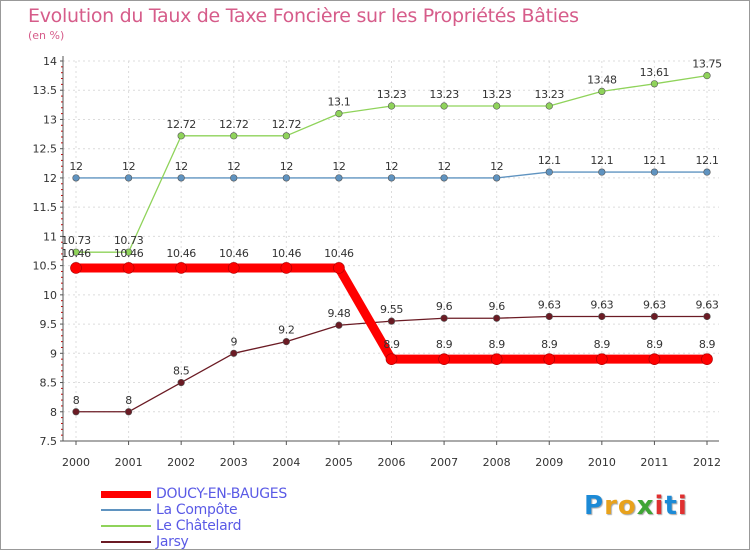 The image size is (750, 550). What do you see at coordinates (339, 462) in the screenshot?
I see `x-tick-label: 2005` at bounding box center [339, 462].